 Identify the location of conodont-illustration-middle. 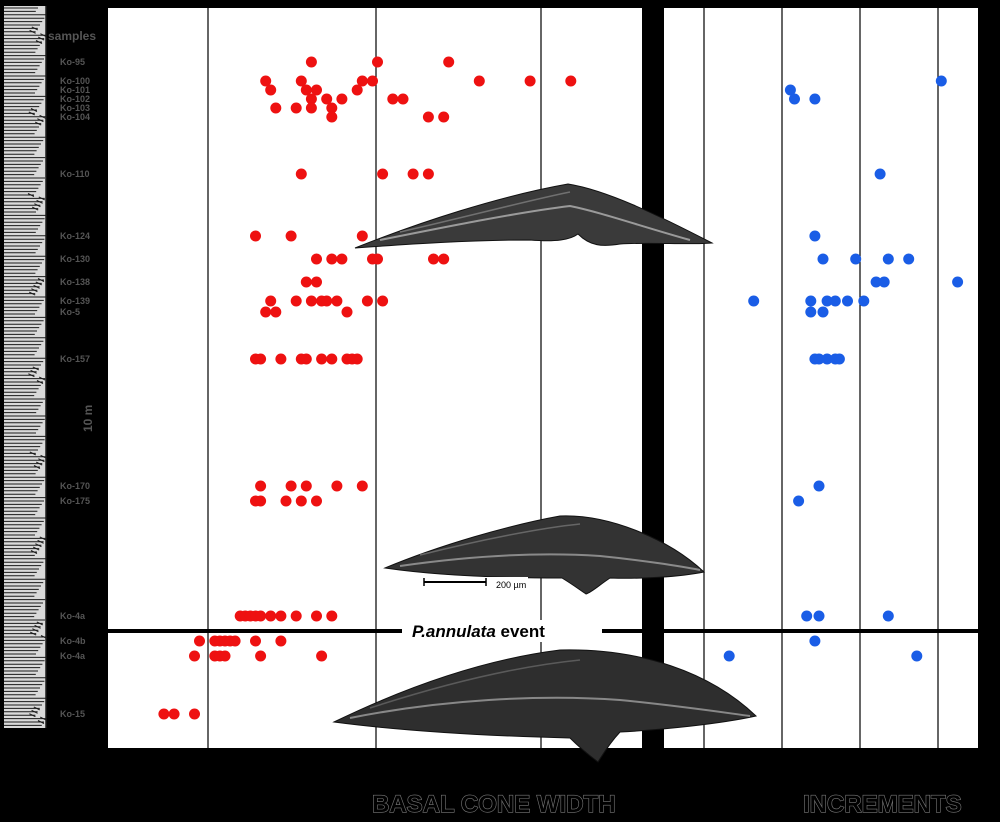
(544, 555).